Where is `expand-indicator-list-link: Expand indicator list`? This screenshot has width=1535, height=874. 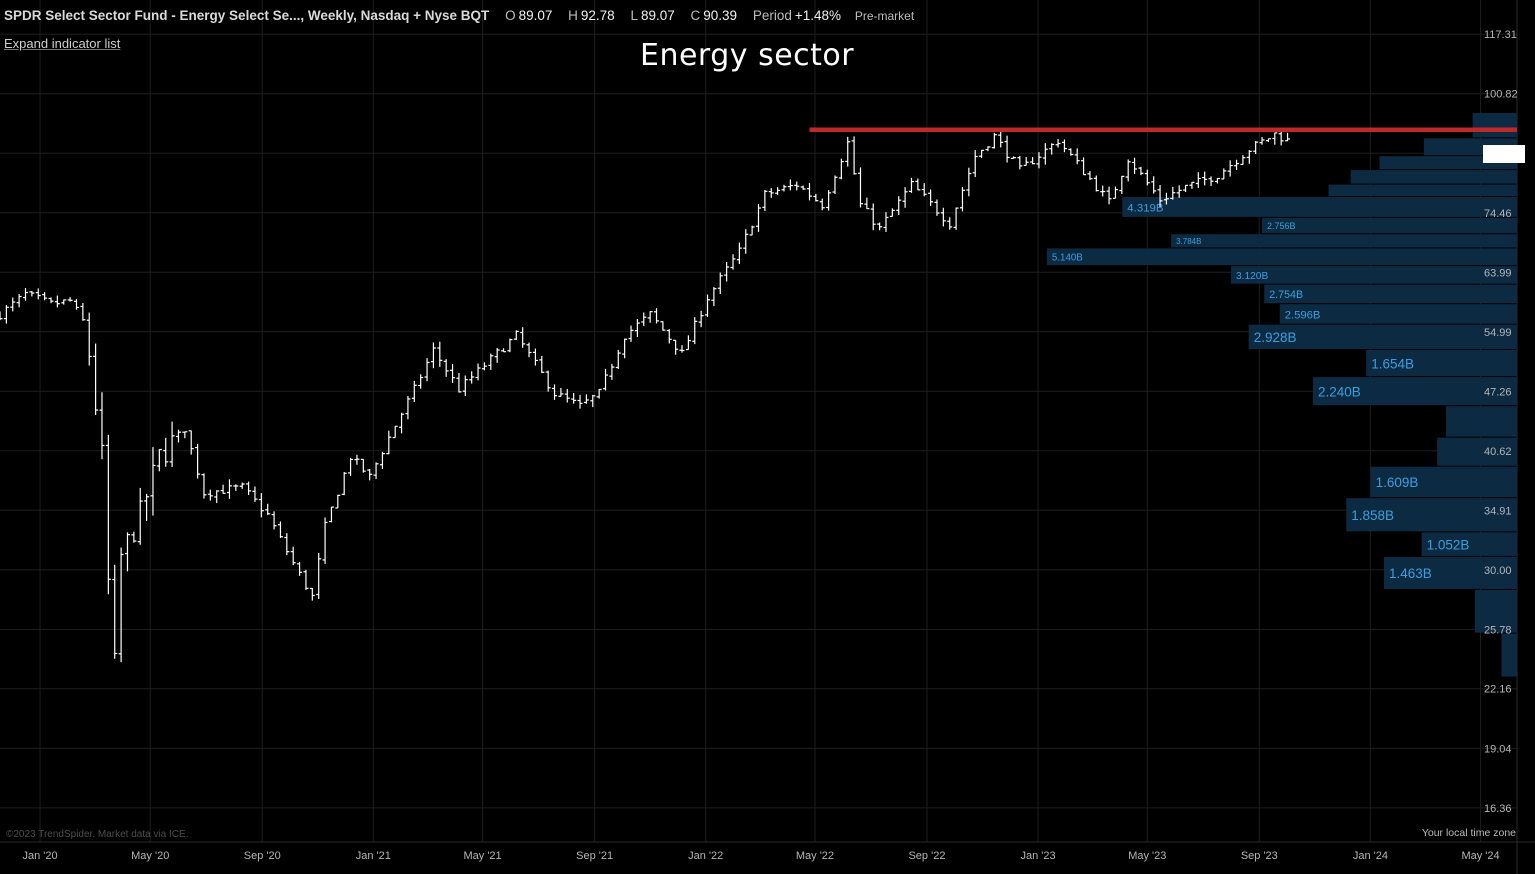 expand-indicator-list-link: Expand indicator list is located at coordinates (62, 43).